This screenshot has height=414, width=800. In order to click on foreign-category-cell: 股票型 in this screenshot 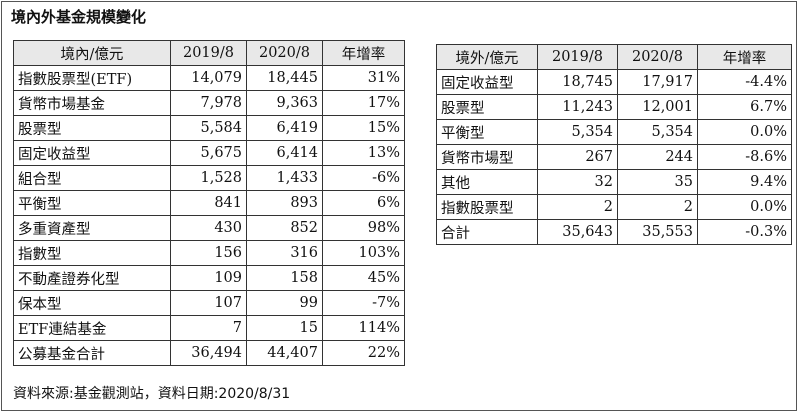, I will do `click(487, 107)`.